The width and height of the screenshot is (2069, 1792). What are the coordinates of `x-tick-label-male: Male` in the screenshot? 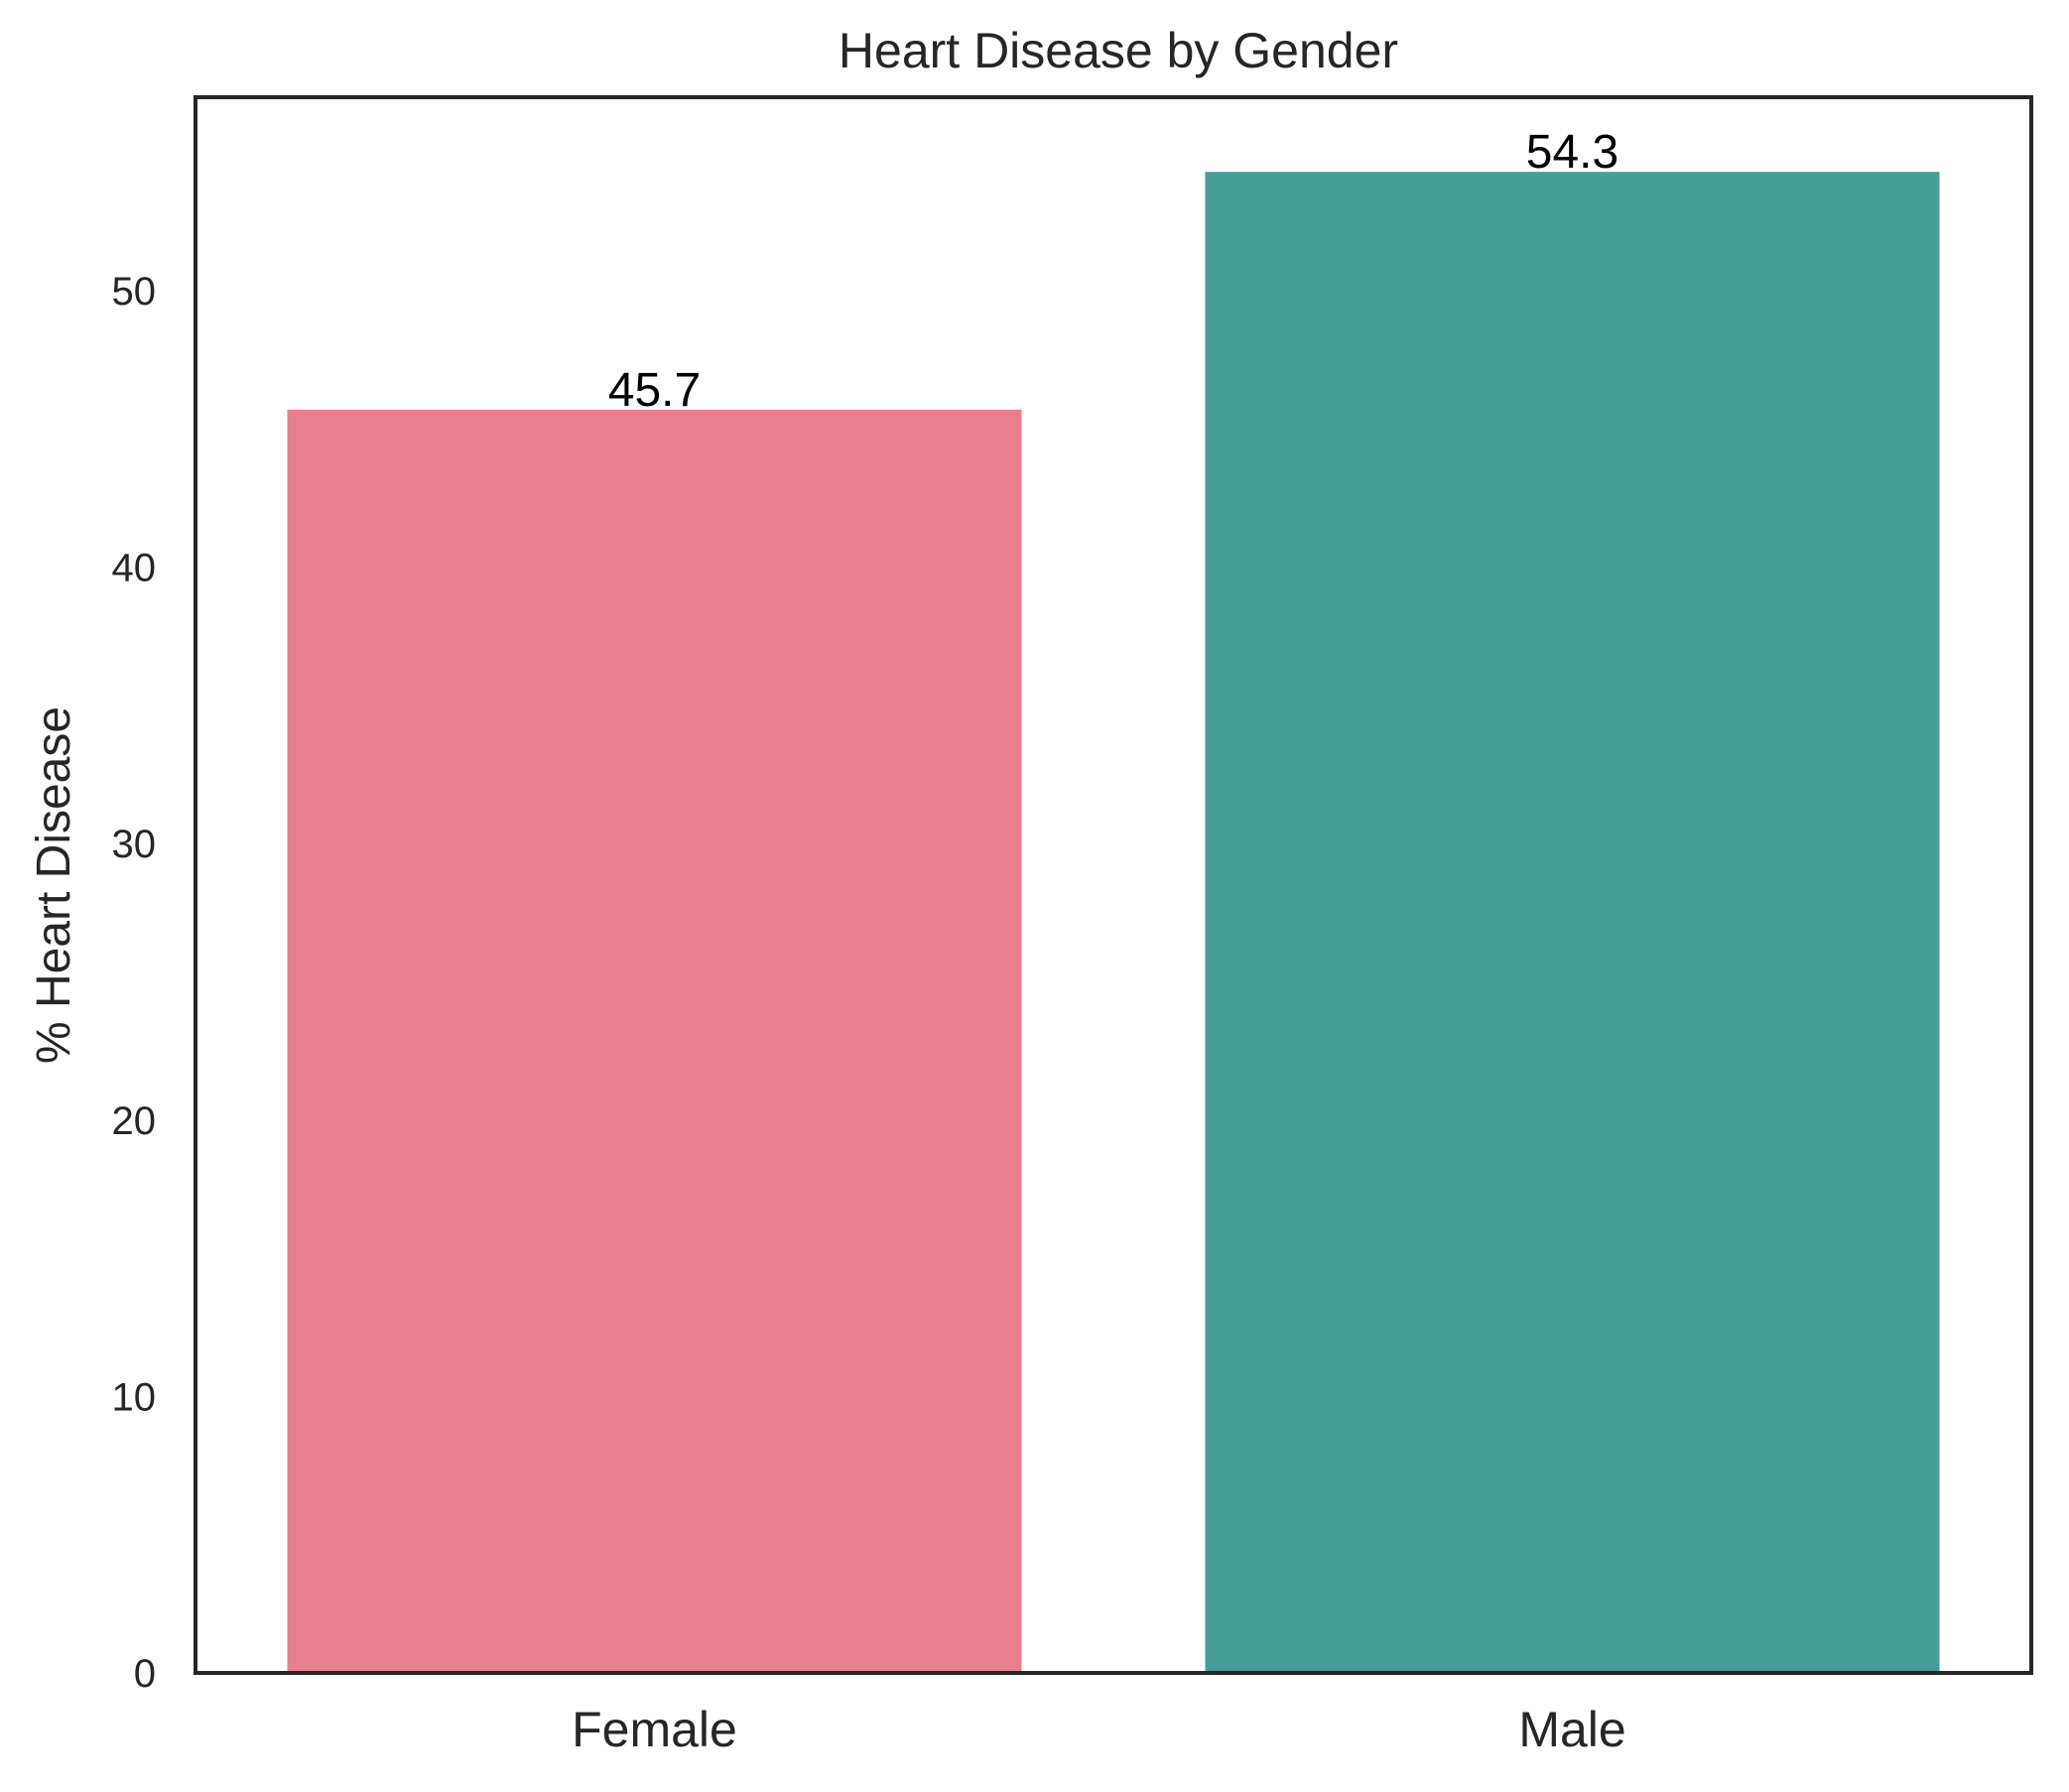 It's located at (1571, 1729).